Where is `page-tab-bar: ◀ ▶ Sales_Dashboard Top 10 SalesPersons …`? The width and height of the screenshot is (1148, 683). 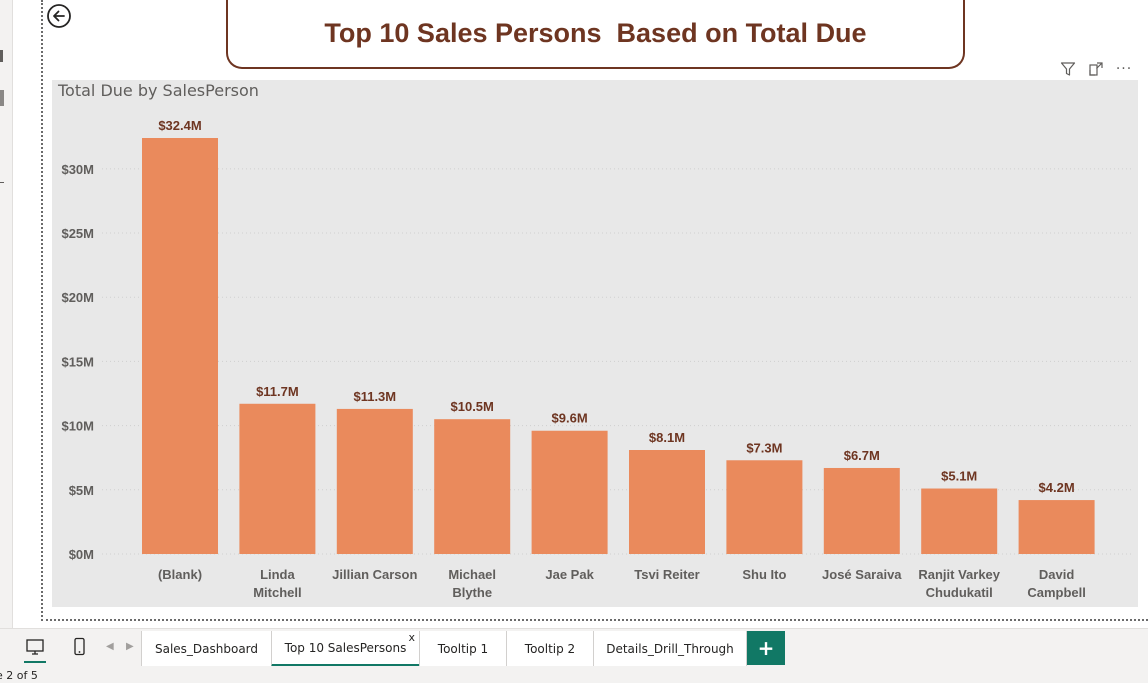
page-tab-bar: ◀ ▶ Sales_Dashboard Top 10 SalesPersons … is located at coordinates (574, 647).